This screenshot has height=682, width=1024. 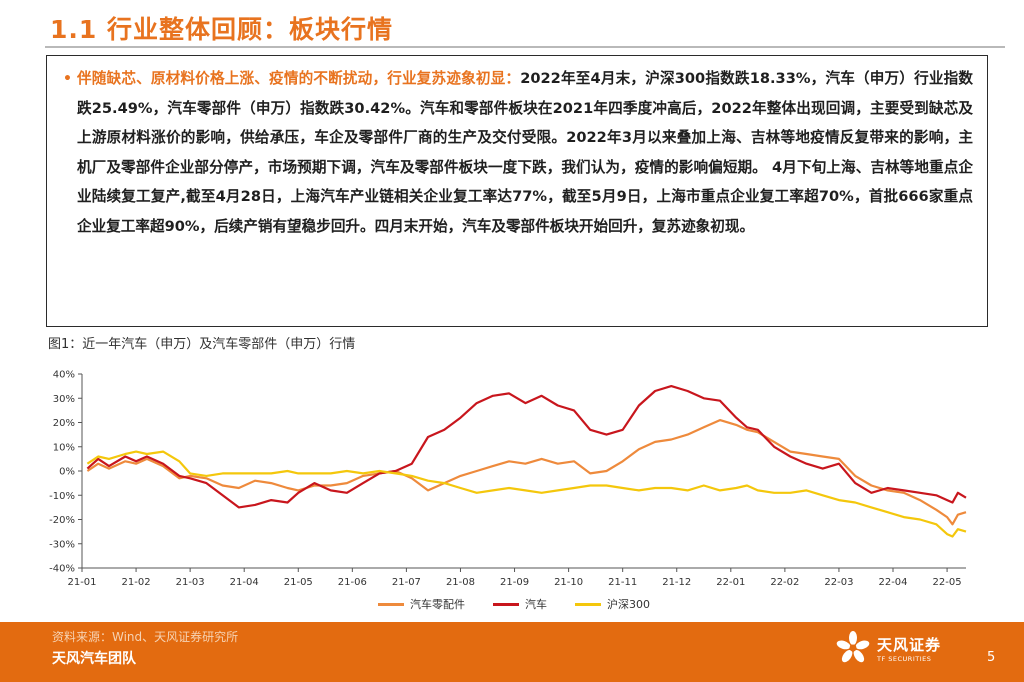 I want to click on source-note: 资料来源：Wind、天风证券研究所, so click(x=145, y=637).